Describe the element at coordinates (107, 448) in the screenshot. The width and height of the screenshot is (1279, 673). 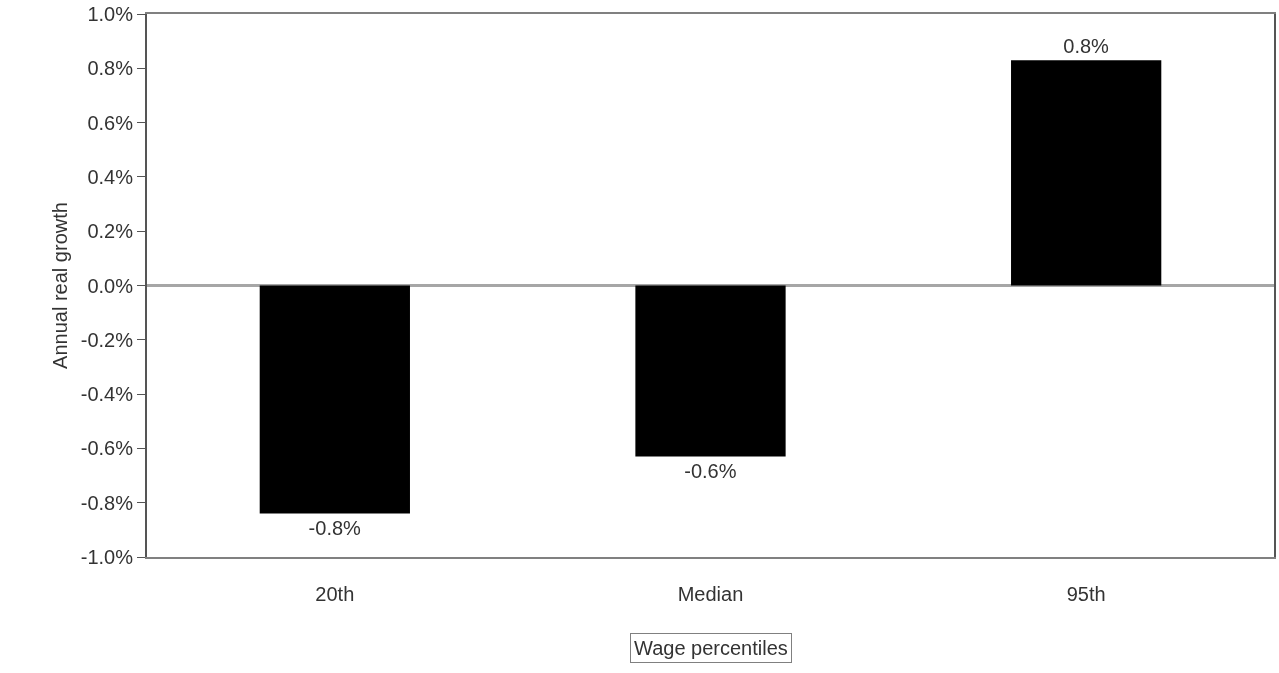
I see `y-tick-label: -0.6%` at that location.